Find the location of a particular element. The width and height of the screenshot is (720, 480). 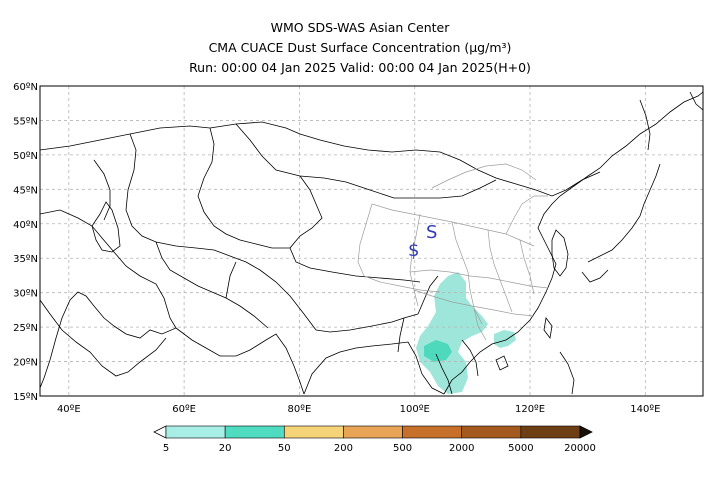

lon-tick-label: 40ºE is located at coordinates (69, 409).